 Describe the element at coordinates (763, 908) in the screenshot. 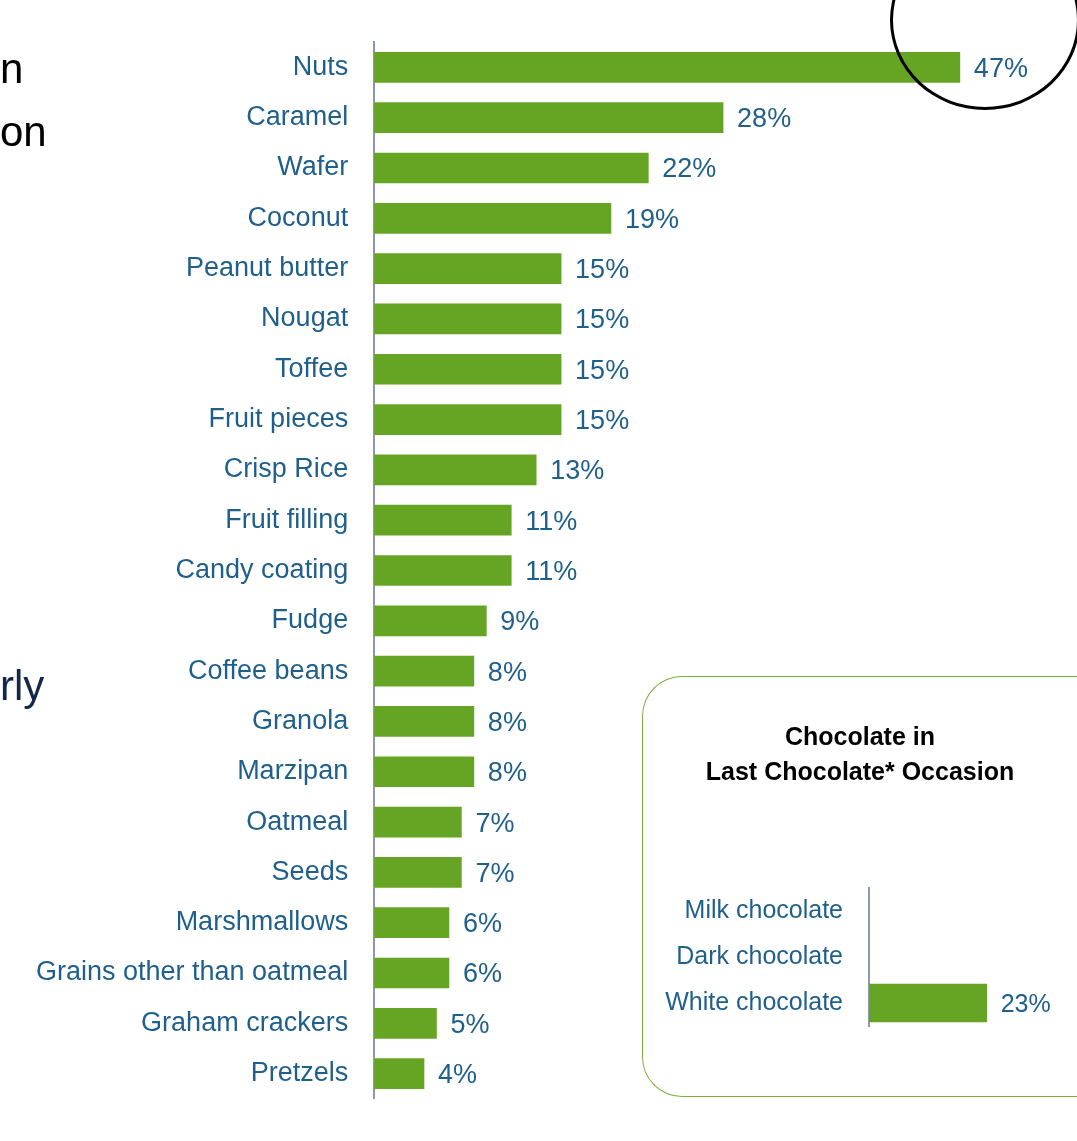

I see `y-tick-label: Milk chocolate` at that location.